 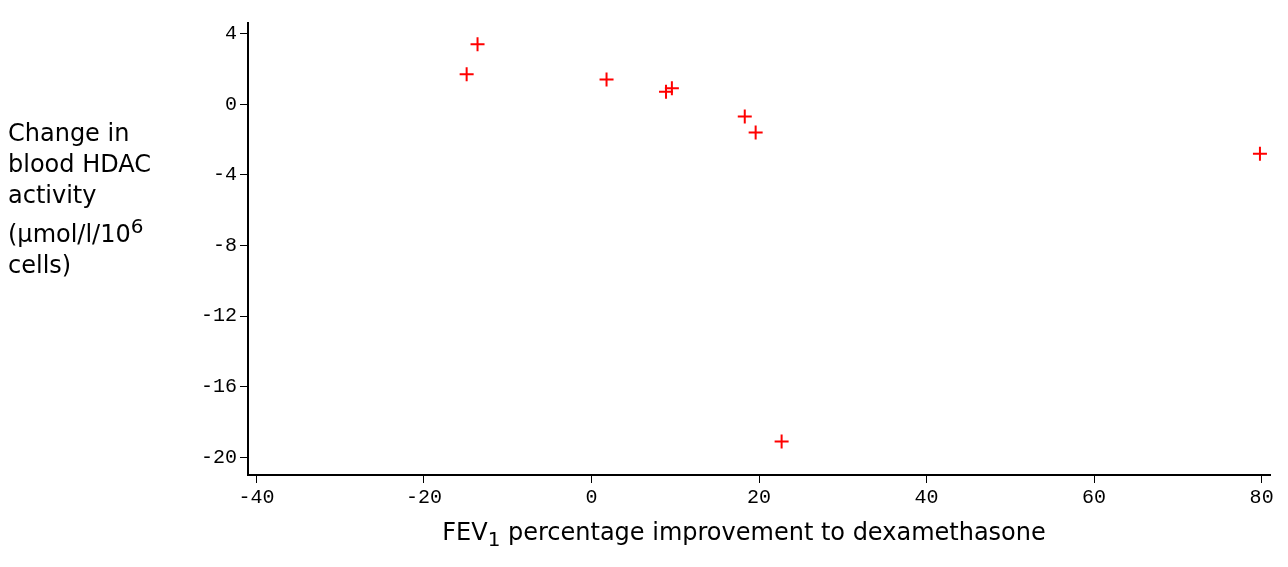 I want to click on x-axis-title: FEV$_{1}$ percentage improvement to dexamethasone, so click(x=744, y=534).